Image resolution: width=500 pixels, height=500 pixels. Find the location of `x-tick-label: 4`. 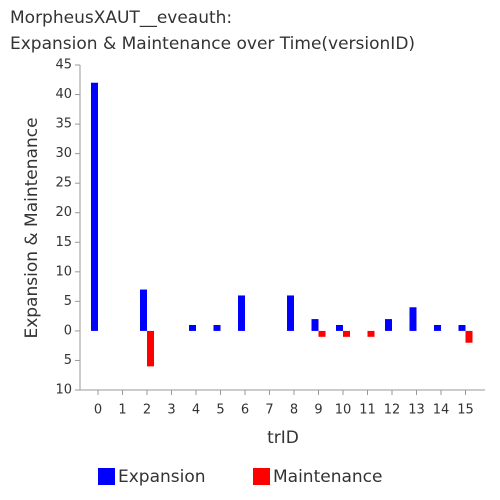

x-tick-label: 4 is located at coordinates (196, 410).